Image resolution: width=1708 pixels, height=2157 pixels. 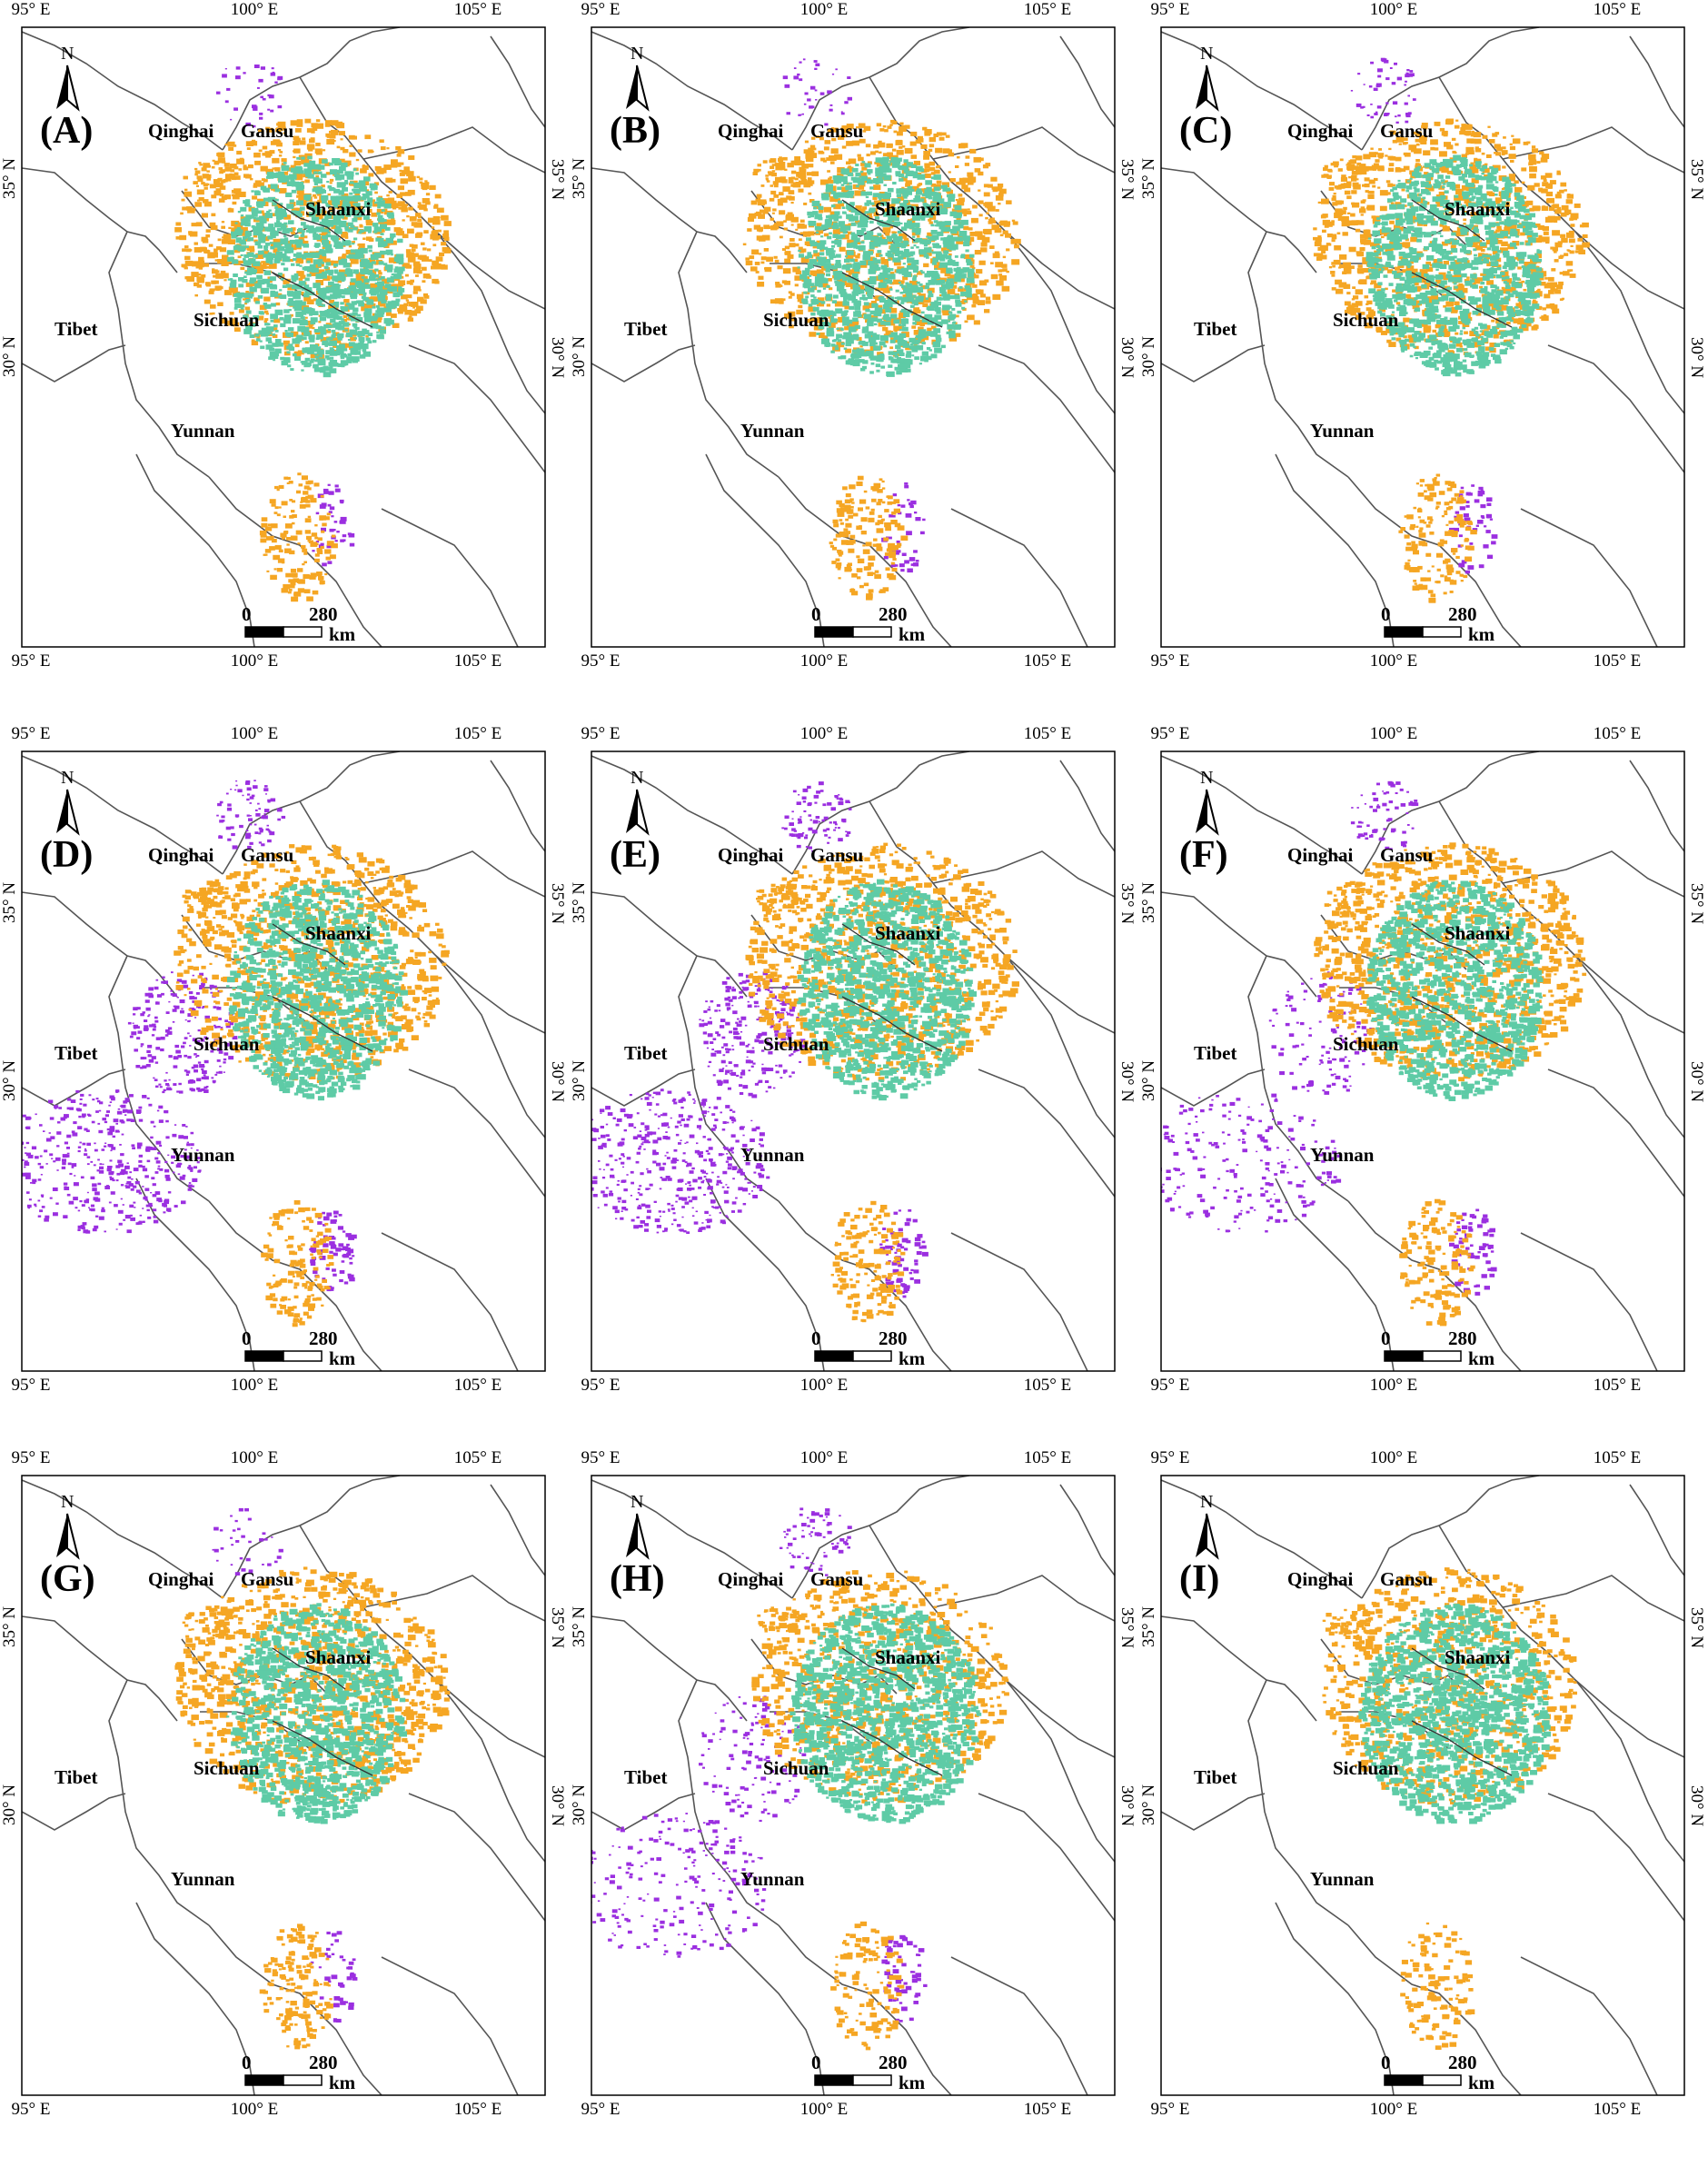 What do you see at coordinates (557, 903) in the screenshot?
I see `latitude-label-right: 35° N` at bounding box center [557, 903].